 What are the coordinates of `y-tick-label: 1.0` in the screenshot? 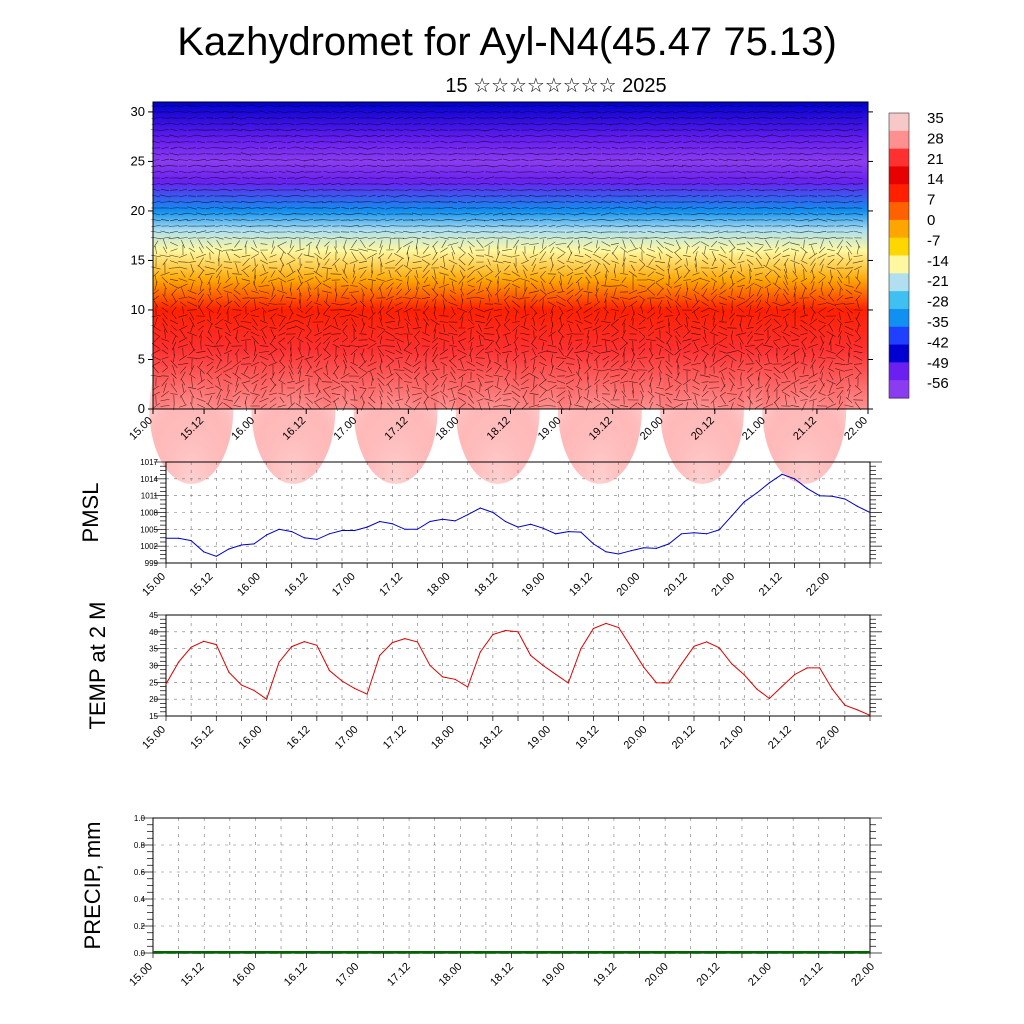 It's located at (140, 818).